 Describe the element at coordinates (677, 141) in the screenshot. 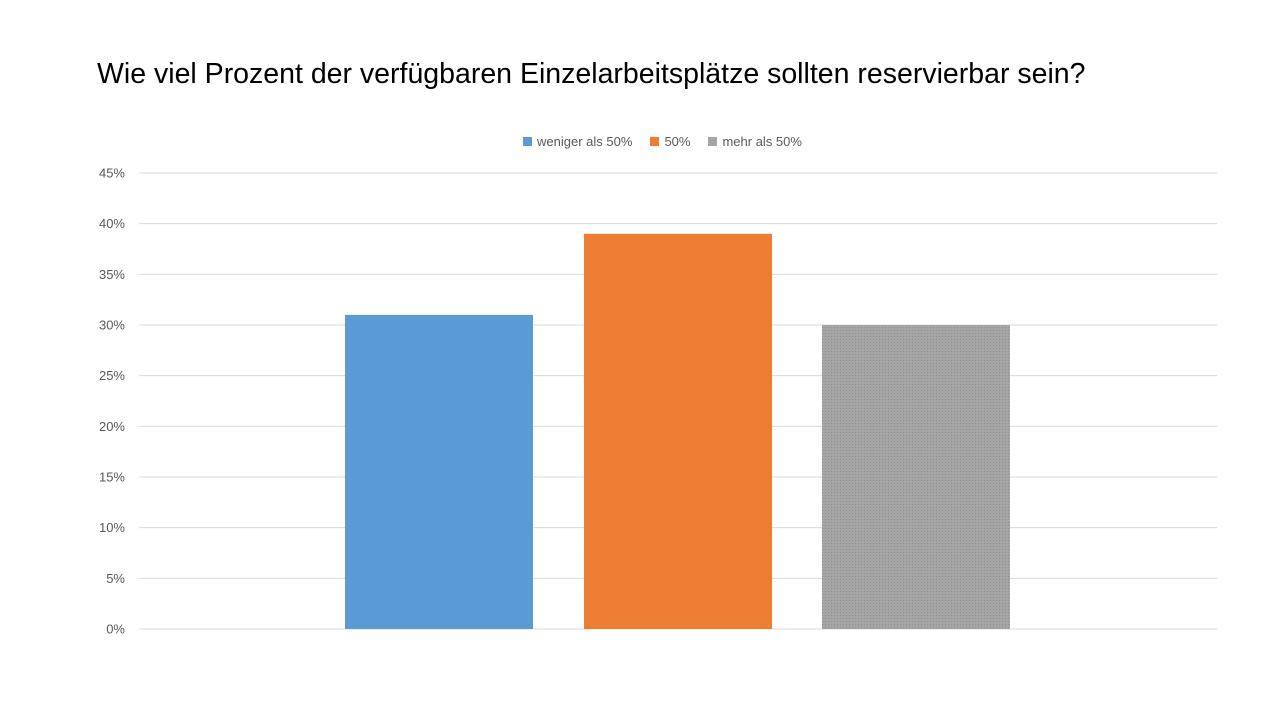

I see `legend-label-50: 50%` at that location.